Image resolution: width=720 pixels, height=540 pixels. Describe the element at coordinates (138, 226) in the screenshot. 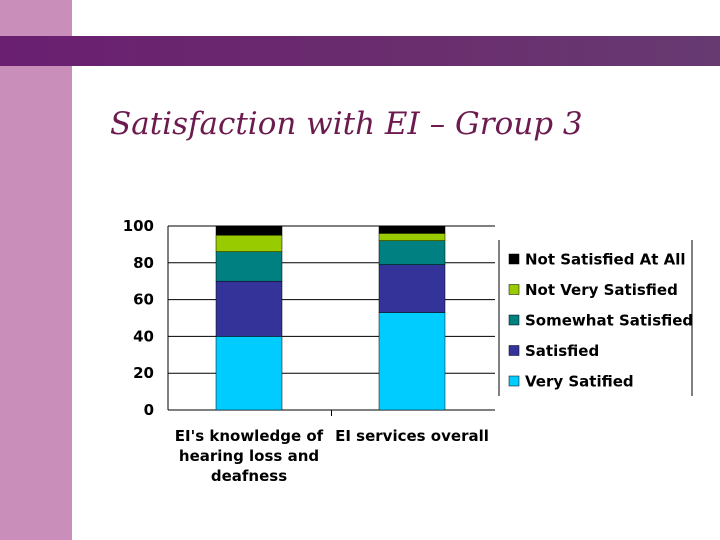

I see `y-tick-label: 100` at that location.